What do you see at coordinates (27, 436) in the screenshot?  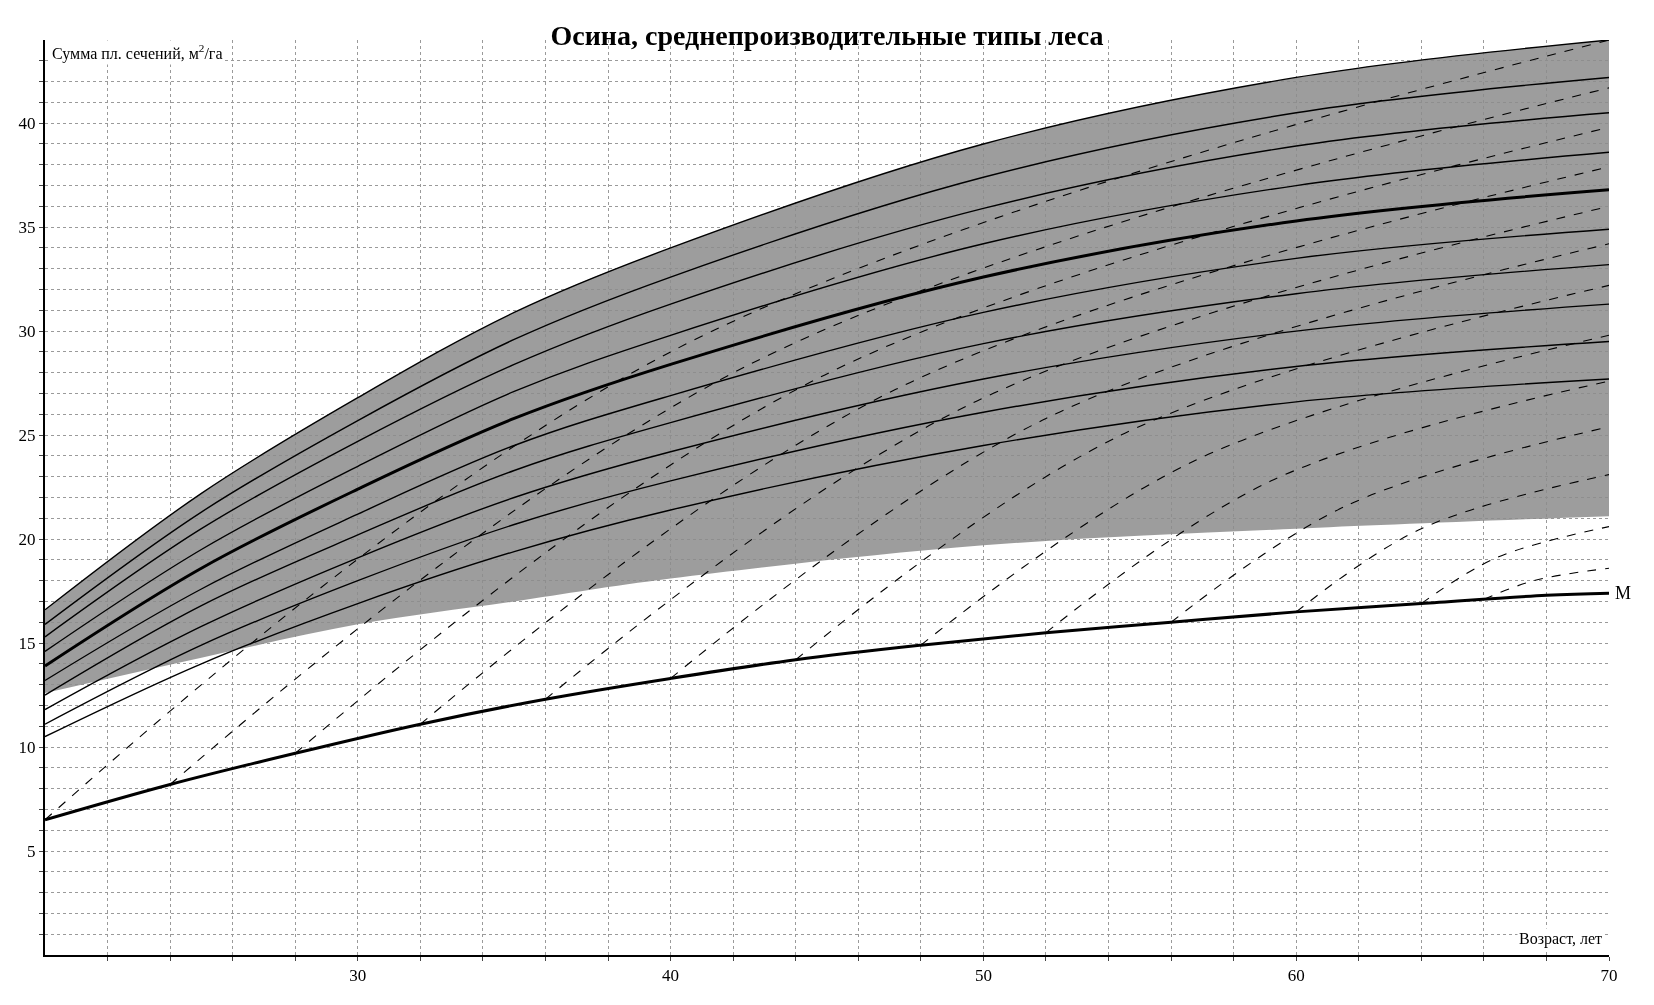 I see `y-tick-label: 25` at bounding box center [27, 436].